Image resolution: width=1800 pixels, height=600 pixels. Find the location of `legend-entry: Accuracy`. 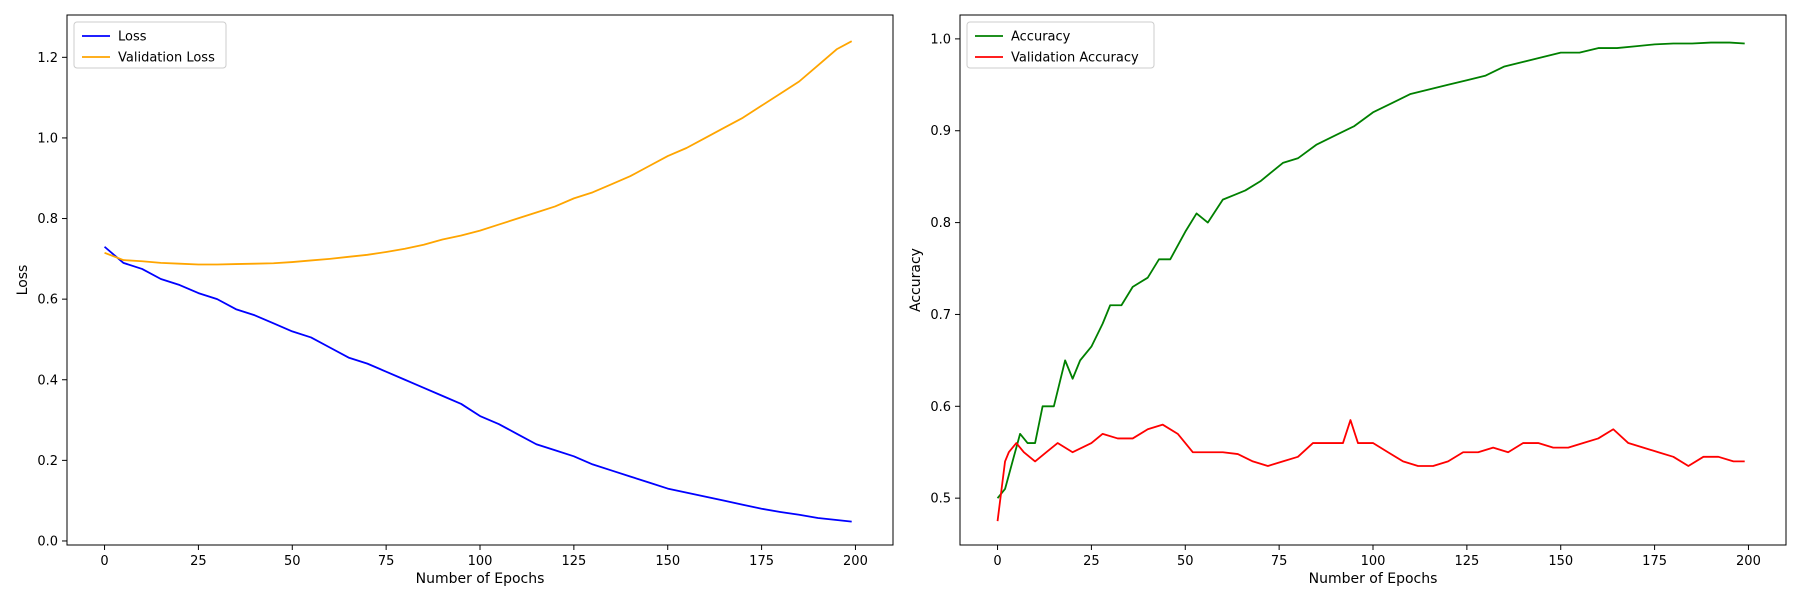

legend-entry: Accuracy is located at coordinates (1041, 37).